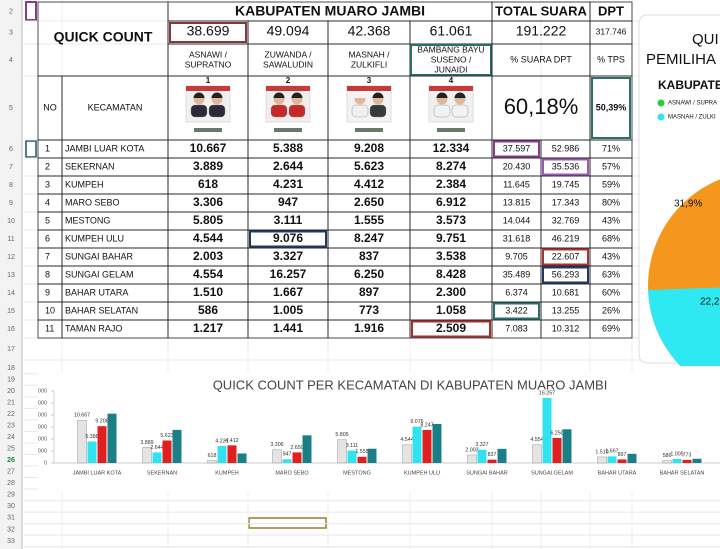  Describe the element at coordinates (11, 368) in the screenshot. I see `row-number: 18` at that location.